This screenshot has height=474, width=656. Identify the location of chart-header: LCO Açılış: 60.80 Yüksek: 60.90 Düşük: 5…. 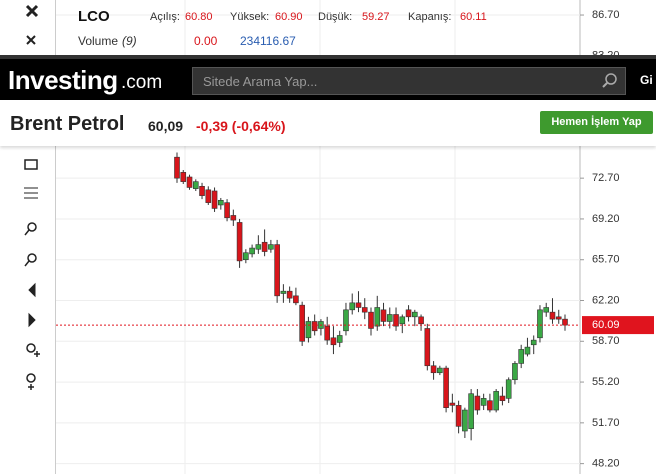
(290, 28).